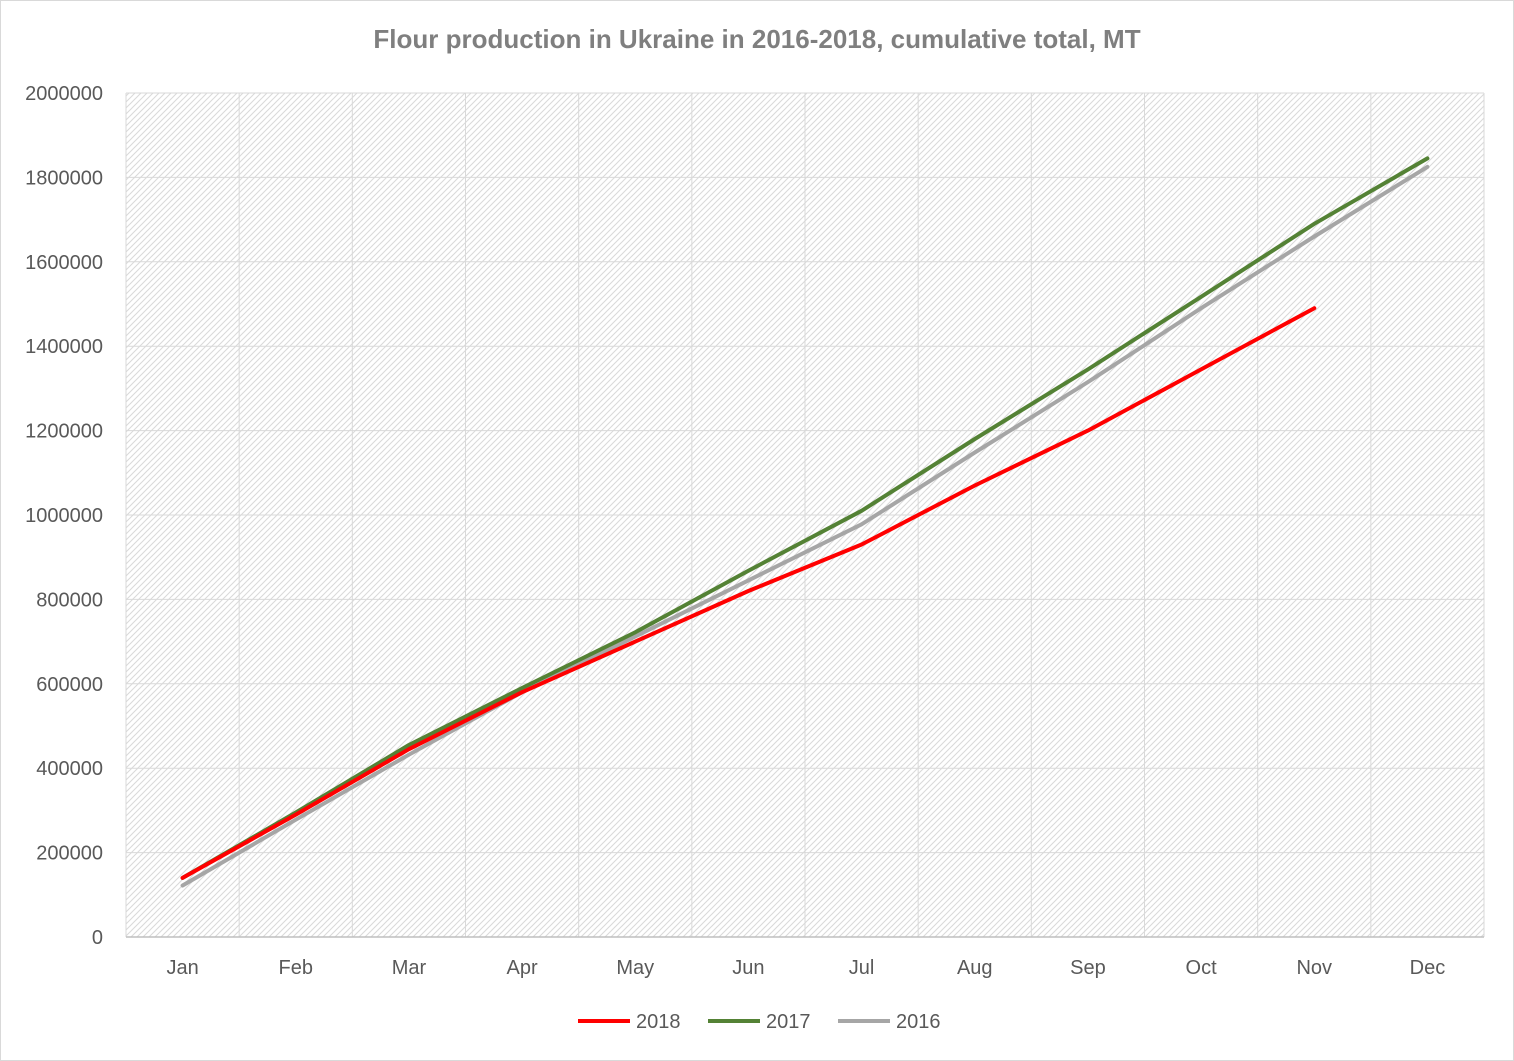  I want to click on legend-label: 2018, so click(658, 1022).